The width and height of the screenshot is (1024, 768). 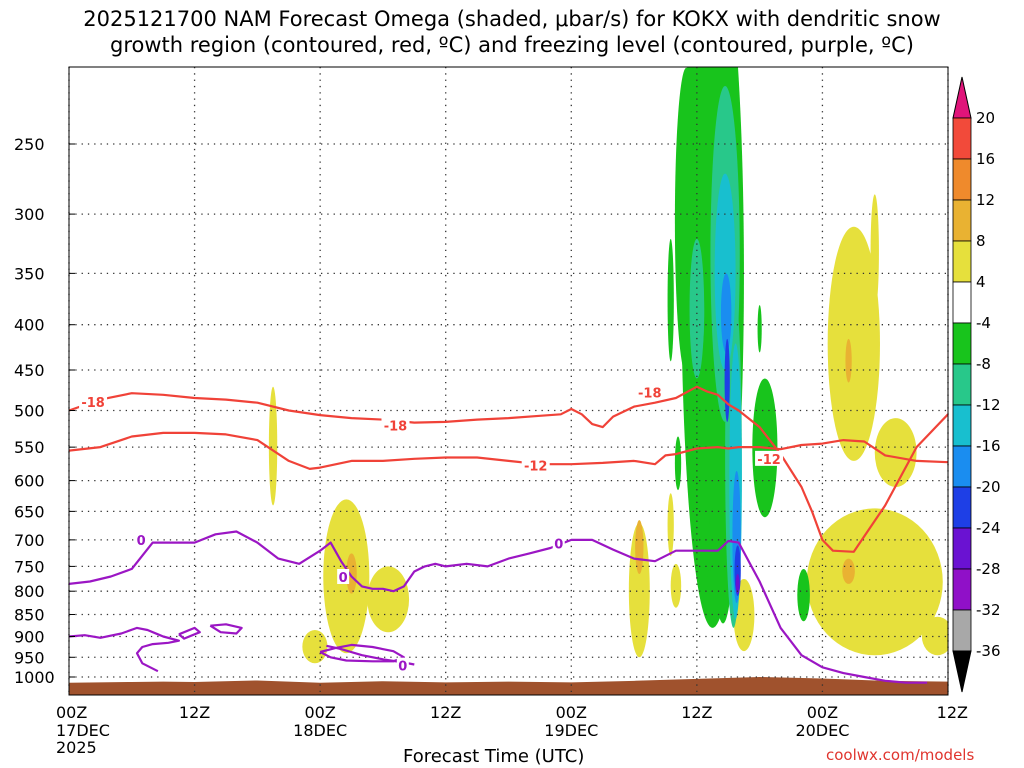 I want to click on x-tick-label-7: 12Z, so click(x=952, y=712).